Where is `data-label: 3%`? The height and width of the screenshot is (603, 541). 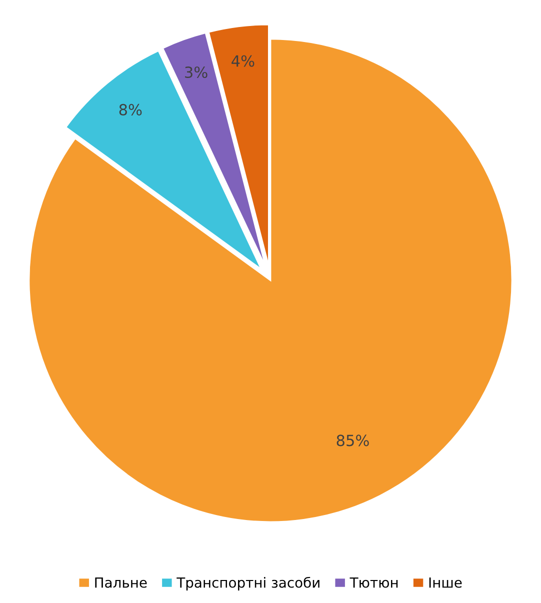 data-label: 3% is located at coordinates (196, 72).